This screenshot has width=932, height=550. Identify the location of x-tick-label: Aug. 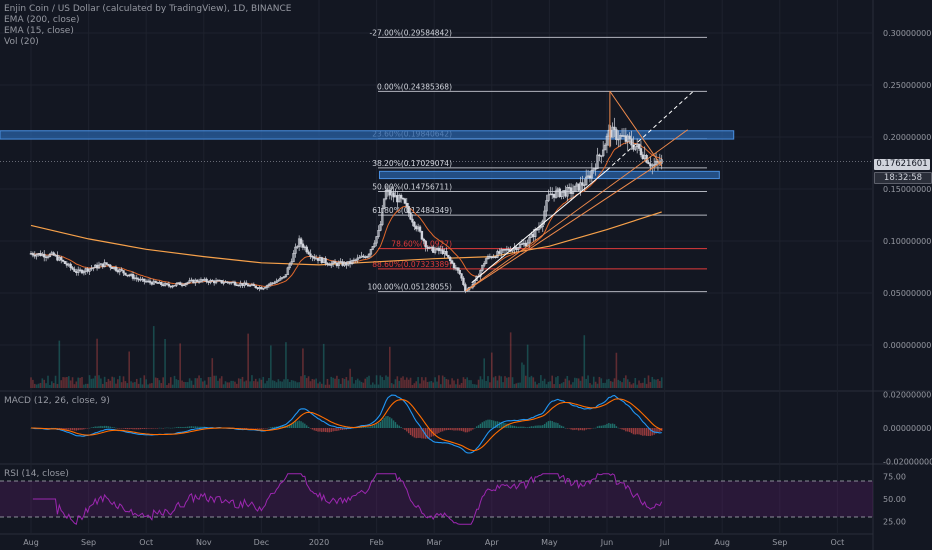
(31, 542).